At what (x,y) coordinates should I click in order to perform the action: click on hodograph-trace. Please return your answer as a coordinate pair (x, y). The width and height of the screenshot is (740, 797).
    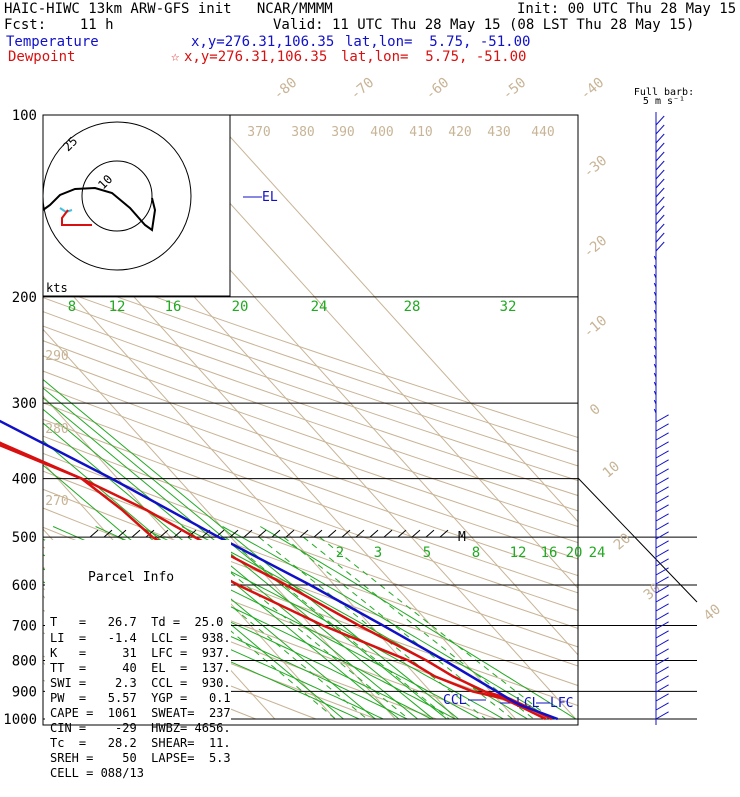
    Looking at the image, I should click on (99, 209).